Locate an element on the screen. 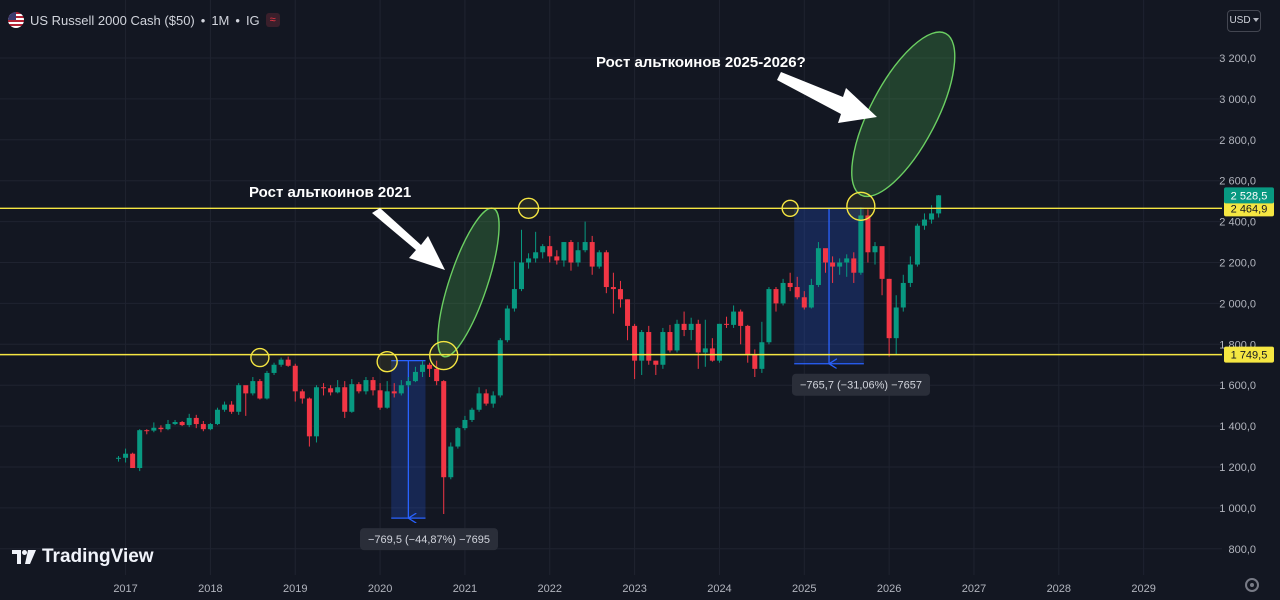 The width and height of the screenshot is (1280, 600). symbol-header: US Russell 2000 Cash ($50) • 1M • IG ≈ is located at coordinates (144, 20).